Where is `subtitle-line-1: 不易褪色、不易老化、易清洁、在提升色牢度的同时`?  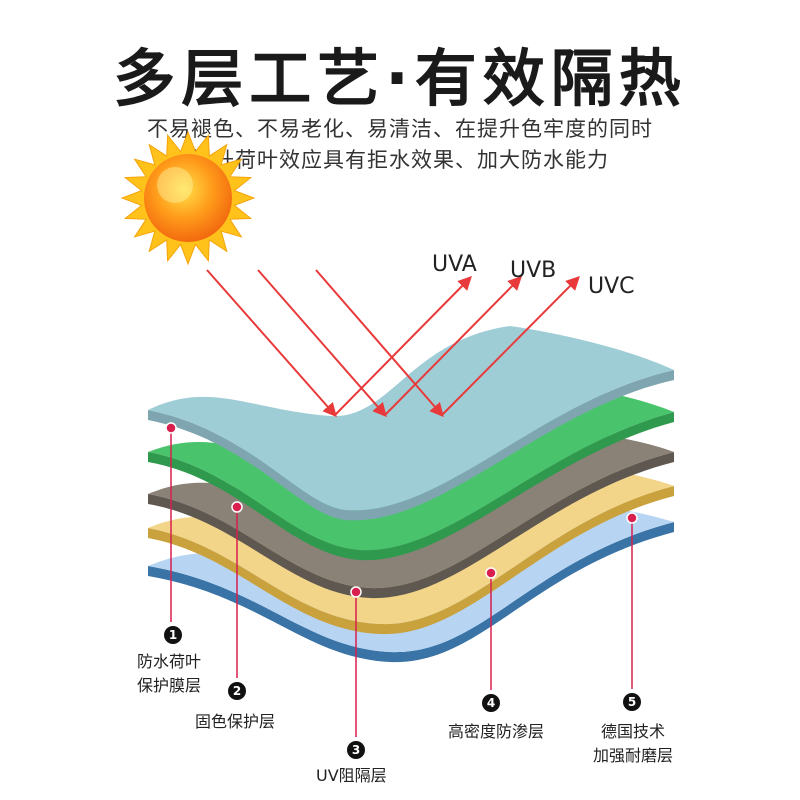 subtitle-line-1: 不易褪色、不易老化、易清洁、在提升色牢度的同时 is located at coordinates (400, 129).